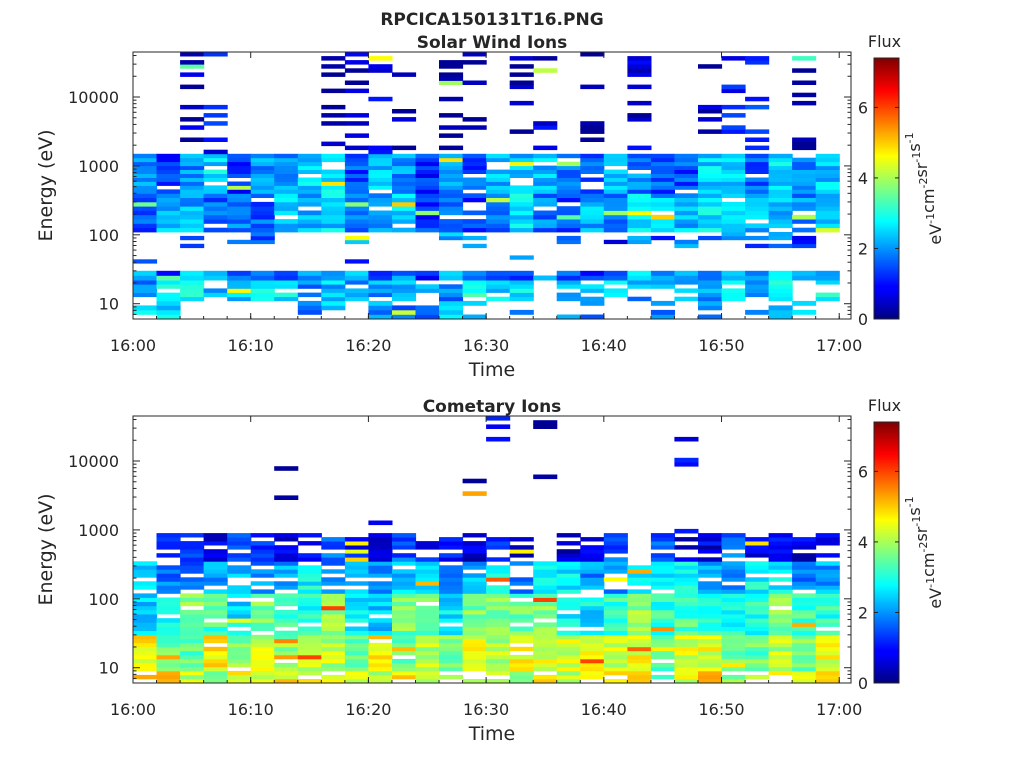 The image size is (1024, 768). Describe the element at coordinates (368, 709) in the screenshot. I see `x-tick-label: 16:20` at that location.